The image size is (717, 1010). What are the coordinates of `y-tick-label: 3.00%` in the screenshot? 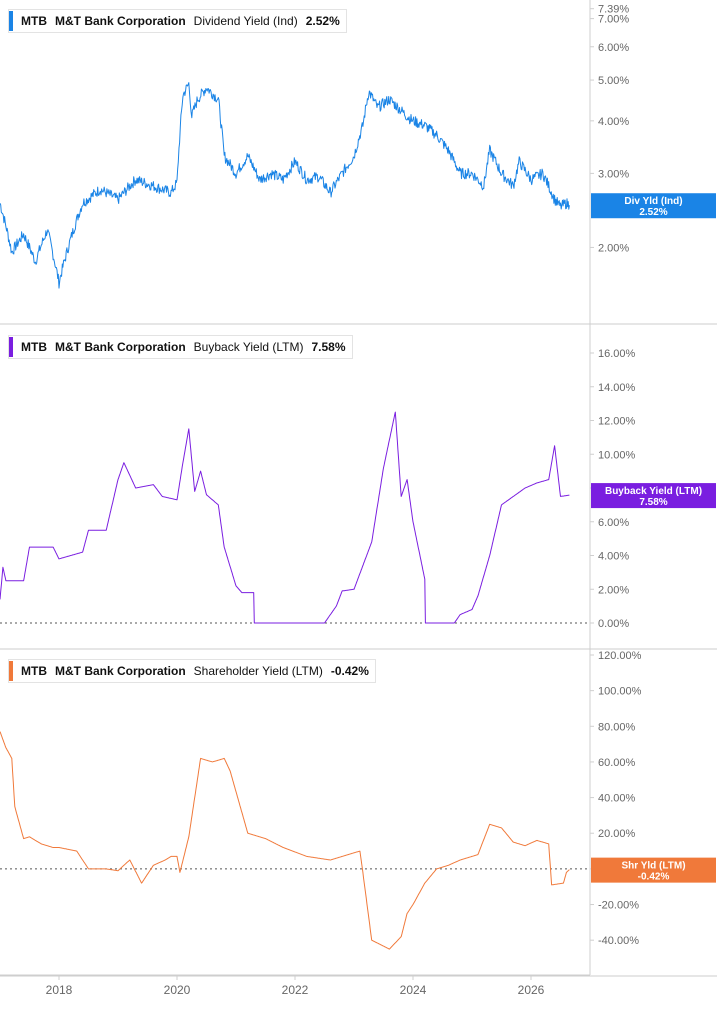 It's located at (613, 174).